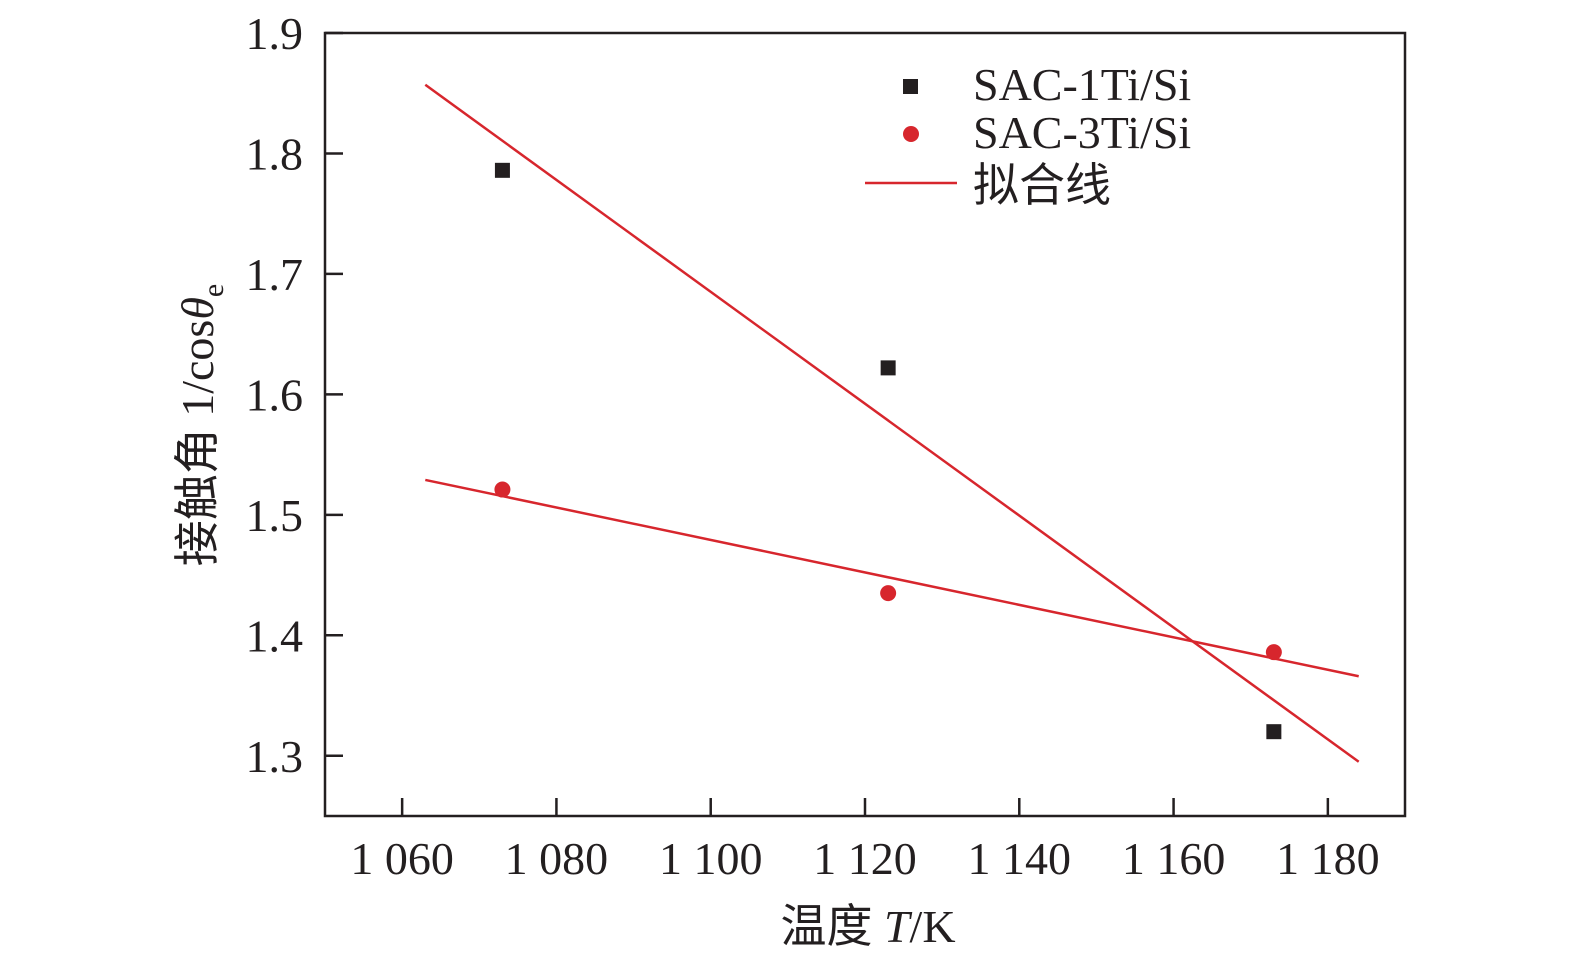  Describe the element at coordinates (933, 926) in the screenshot. I see `x-axis-title-suffix: /K` at that location.